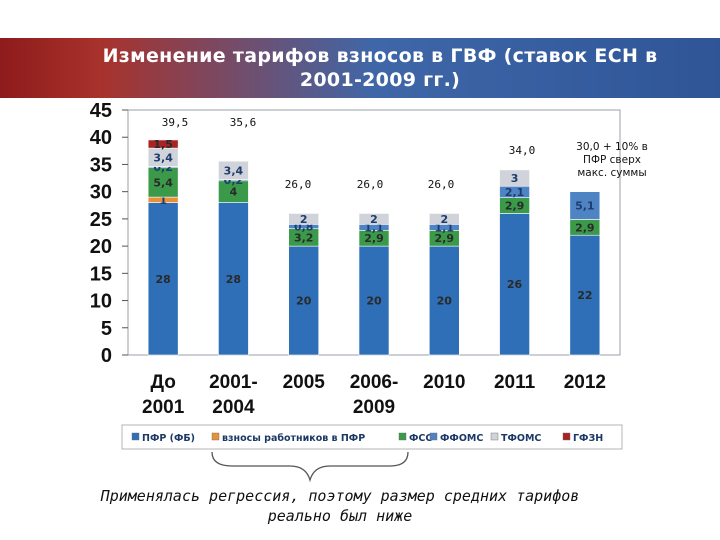  I want to click on y-tick-label: 40, so click(101, 138).